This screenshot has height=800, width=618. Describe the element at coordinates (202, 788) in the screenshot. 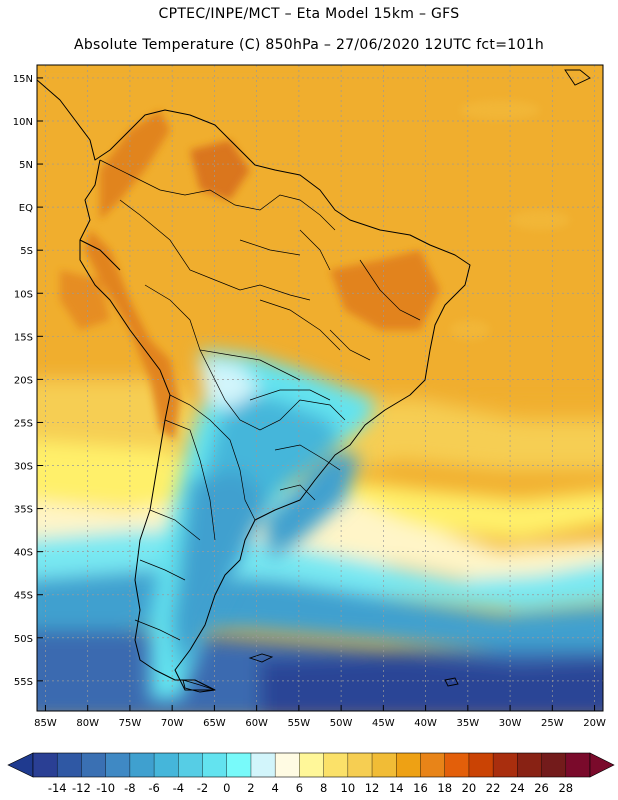

I see `legend-tick-label: -2` at that location.